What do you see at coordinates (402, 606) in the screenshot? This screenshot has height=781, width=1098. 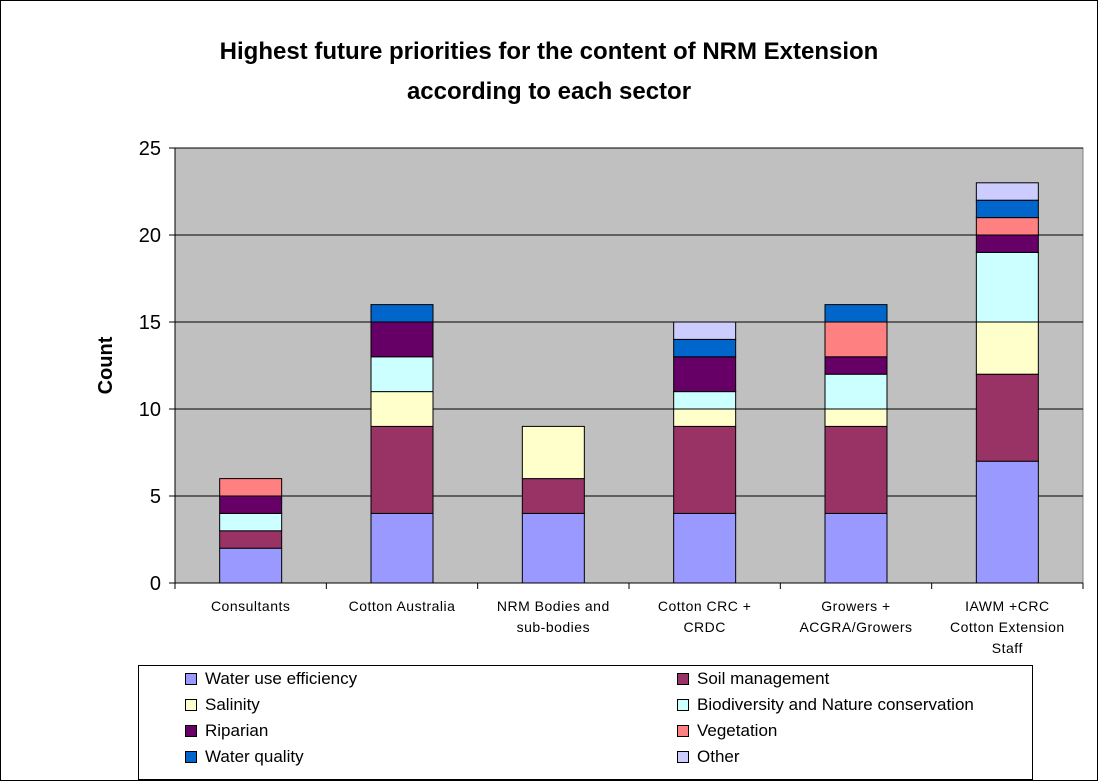 I see `x-tick-label: Cotton Australia` at bounding box center [402, 606].